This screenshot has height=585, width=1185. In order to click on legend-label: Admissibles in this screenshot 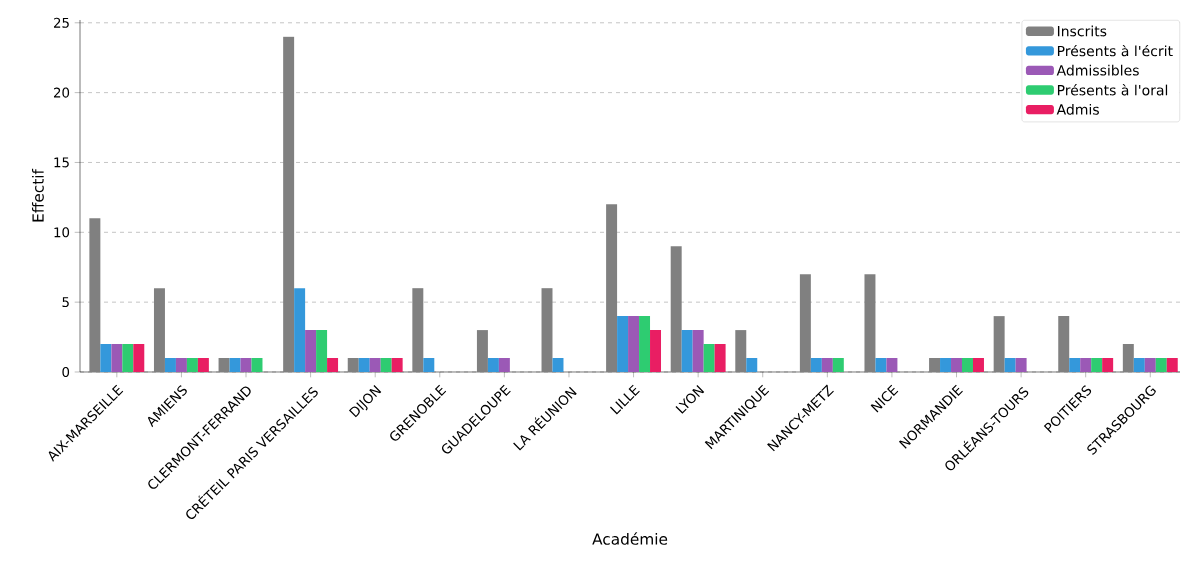, I will do `click(1097, 70)`.